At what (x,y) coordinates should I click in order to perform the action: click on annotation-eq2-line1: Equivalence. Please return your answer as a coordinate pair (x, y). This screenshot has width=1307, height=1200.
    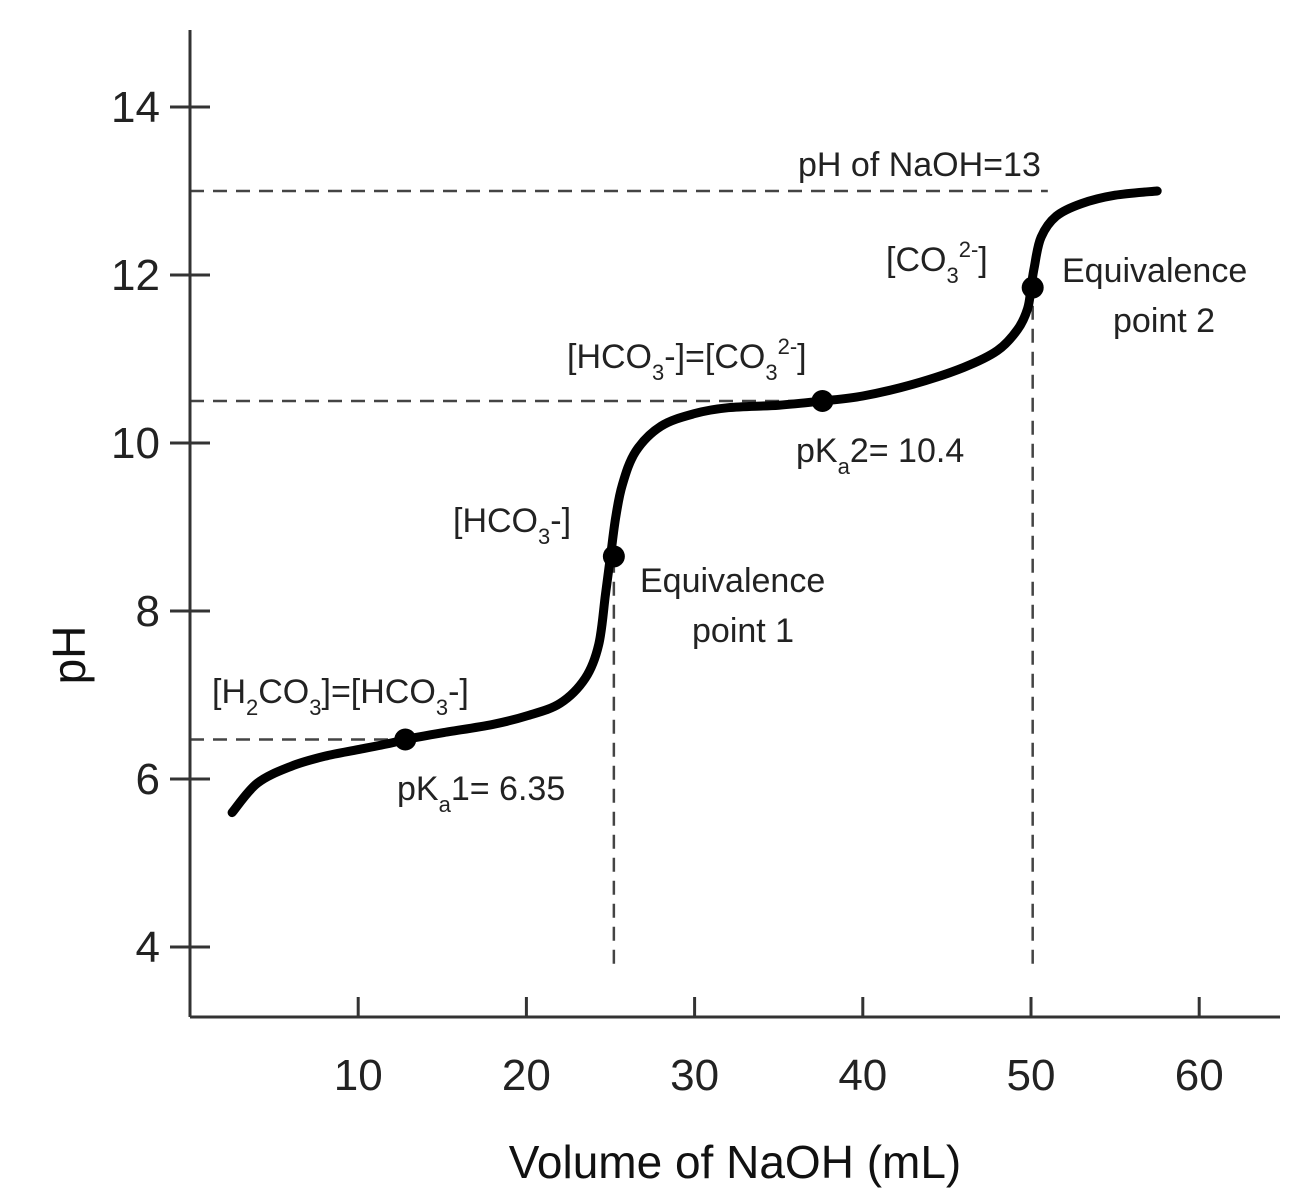
    Looking at the image, I should click on (1154, 271).